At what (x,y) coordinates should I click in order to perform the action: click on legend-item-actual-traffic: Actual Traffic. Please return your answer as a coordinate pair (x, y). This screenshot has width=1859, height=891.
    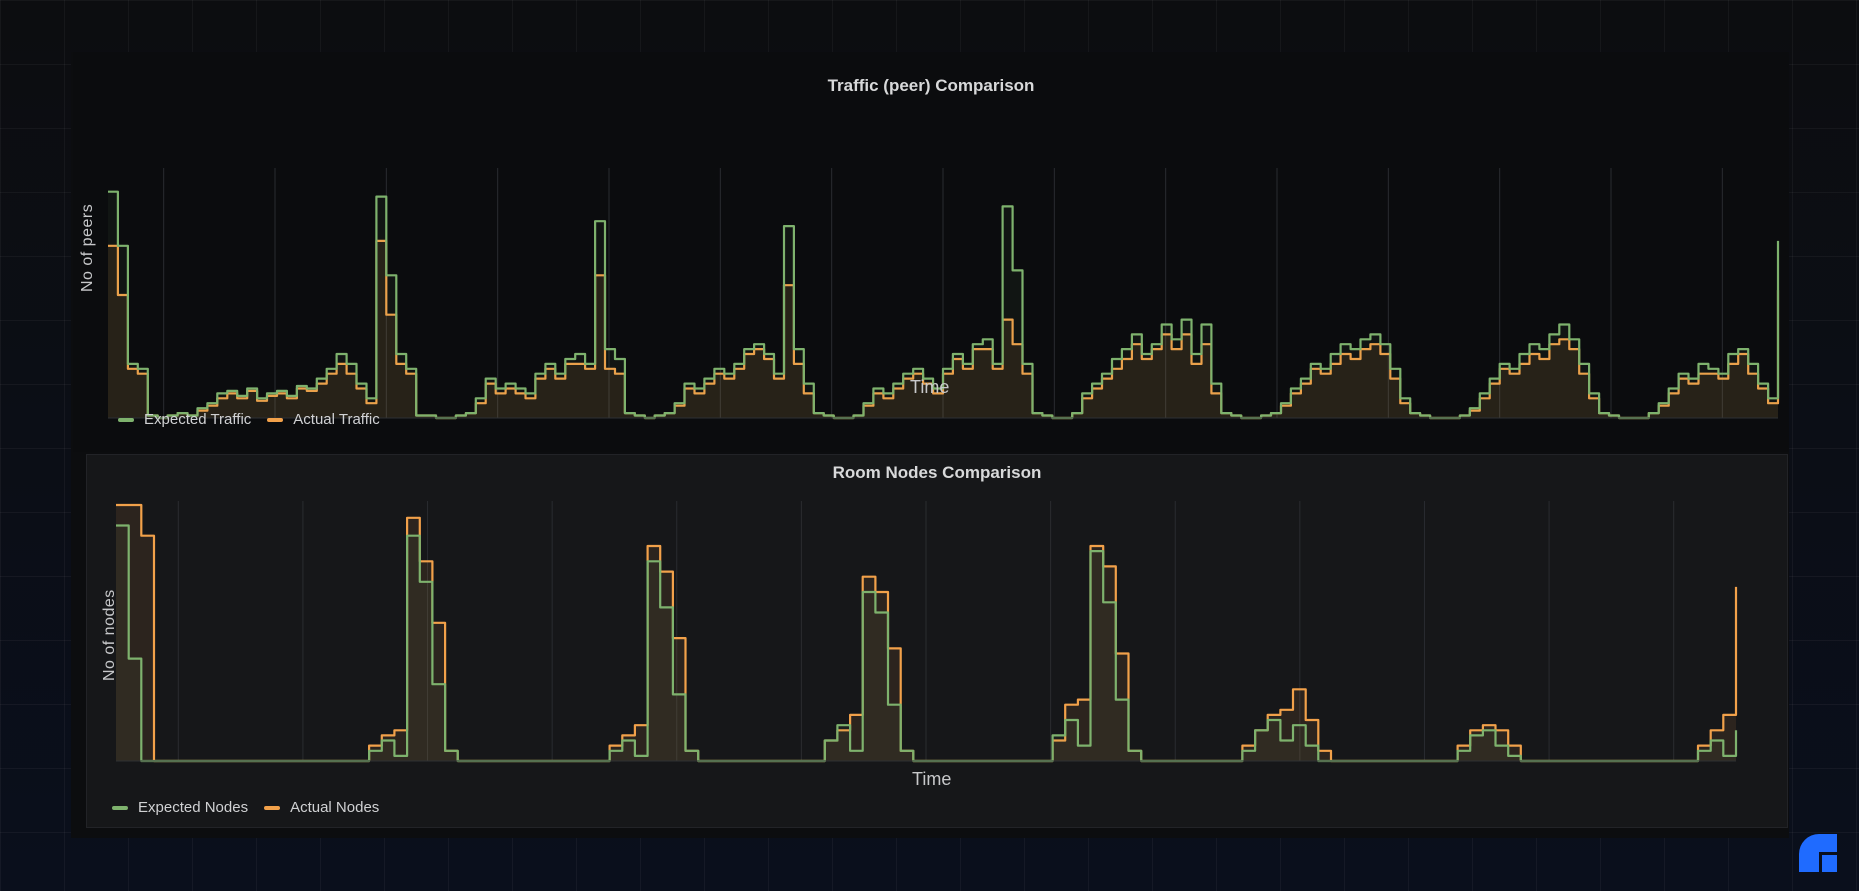
    Looking at the image, I should click on (323, 419).